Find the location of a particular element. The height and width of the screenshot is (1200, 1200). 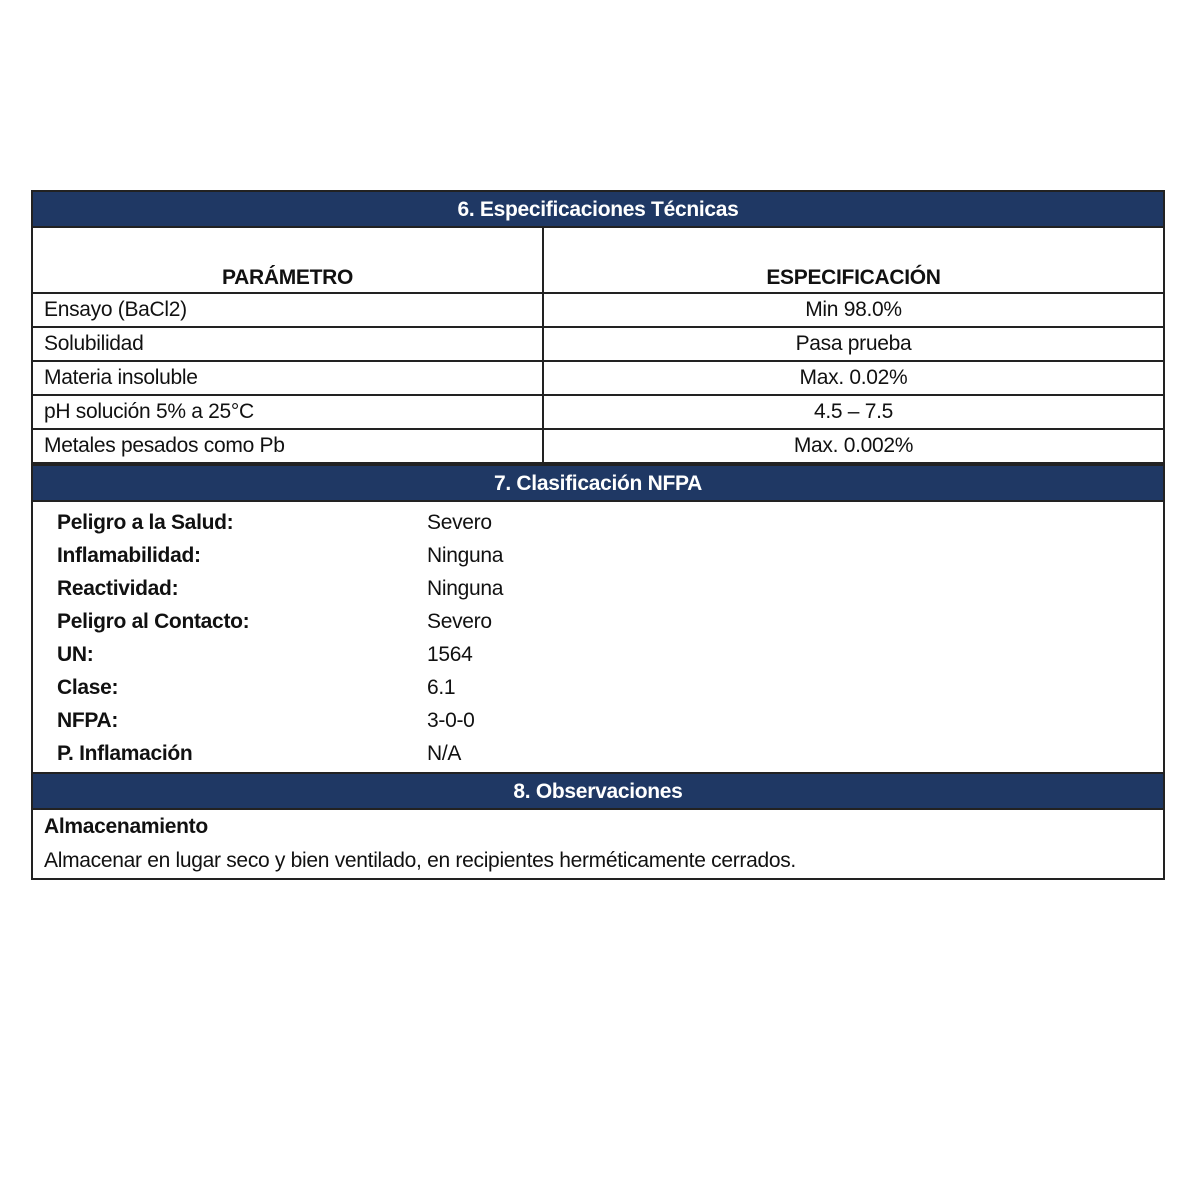

table-row: Ensayo (BaCl2) Min 98.0% is located at coordinates (598, 311).